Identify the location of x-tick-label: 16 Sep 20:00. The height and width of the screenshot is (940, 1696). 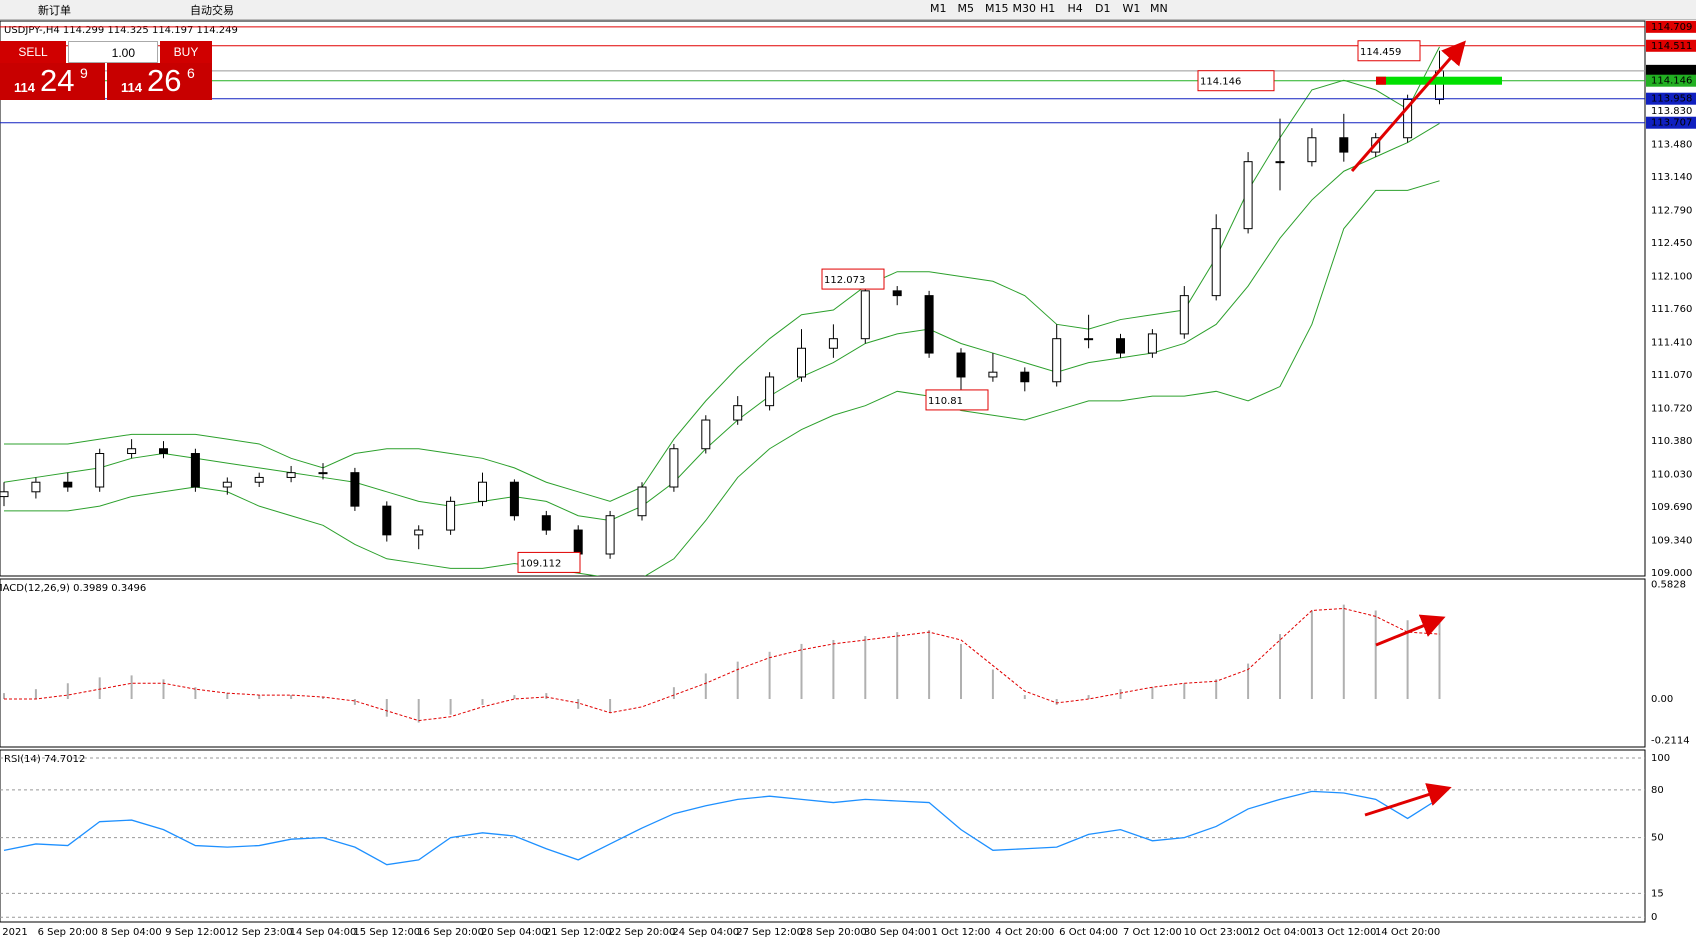
(450, 932).